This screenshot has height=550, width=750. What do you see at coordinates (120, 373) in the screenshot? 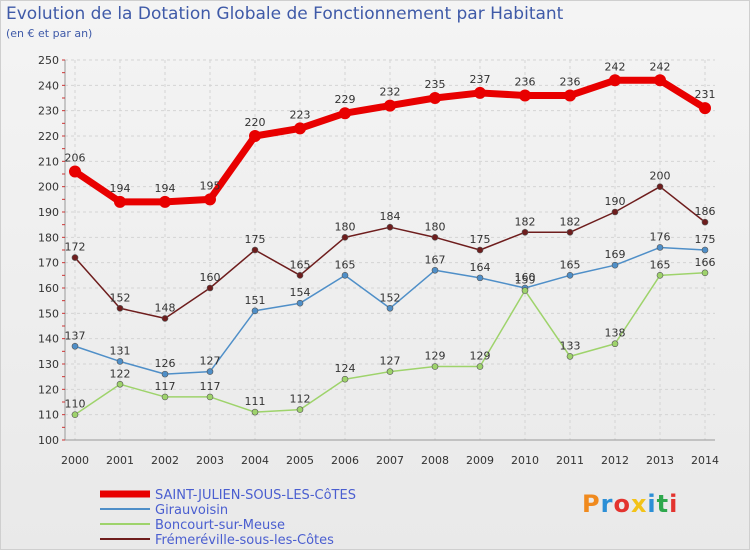
I see `data-label: 122` at bounding box center [120, 373].